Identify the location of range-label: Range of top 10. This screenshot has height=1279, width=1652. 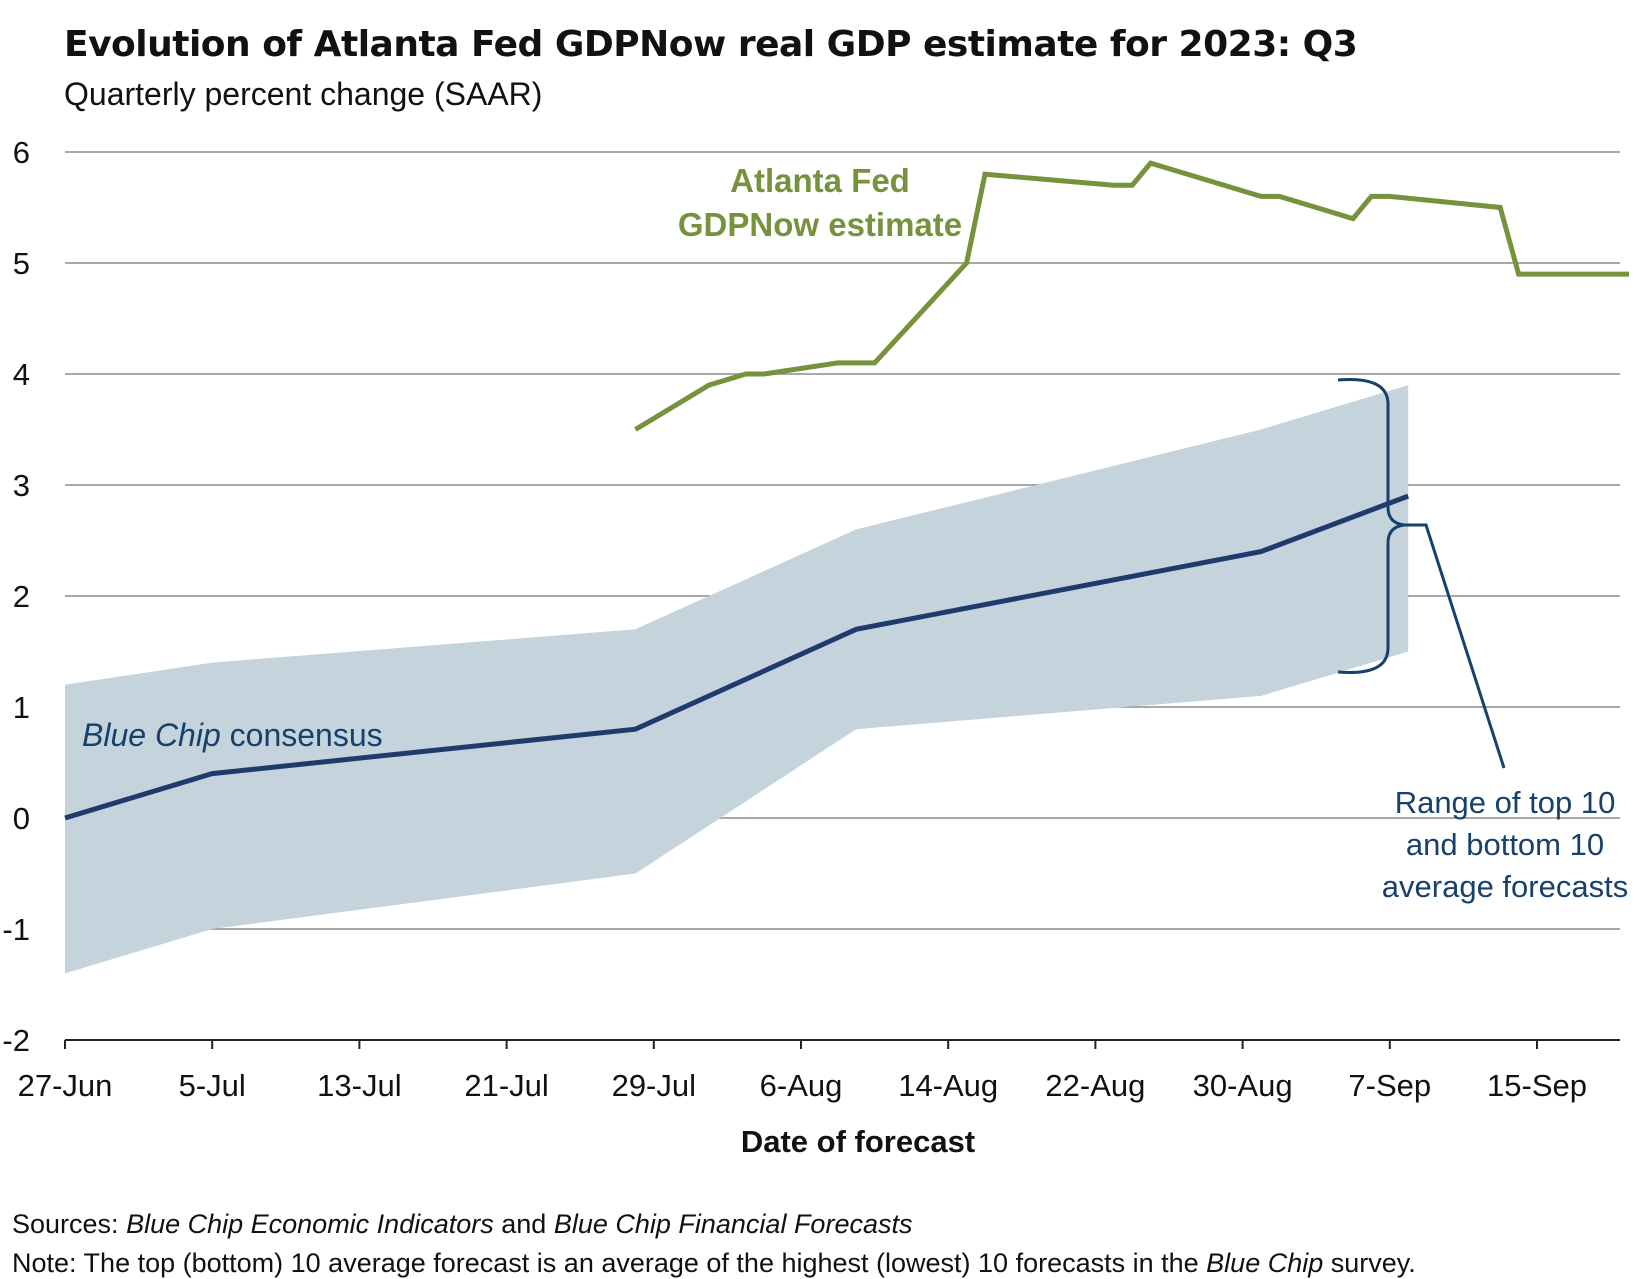
(1505, 802).